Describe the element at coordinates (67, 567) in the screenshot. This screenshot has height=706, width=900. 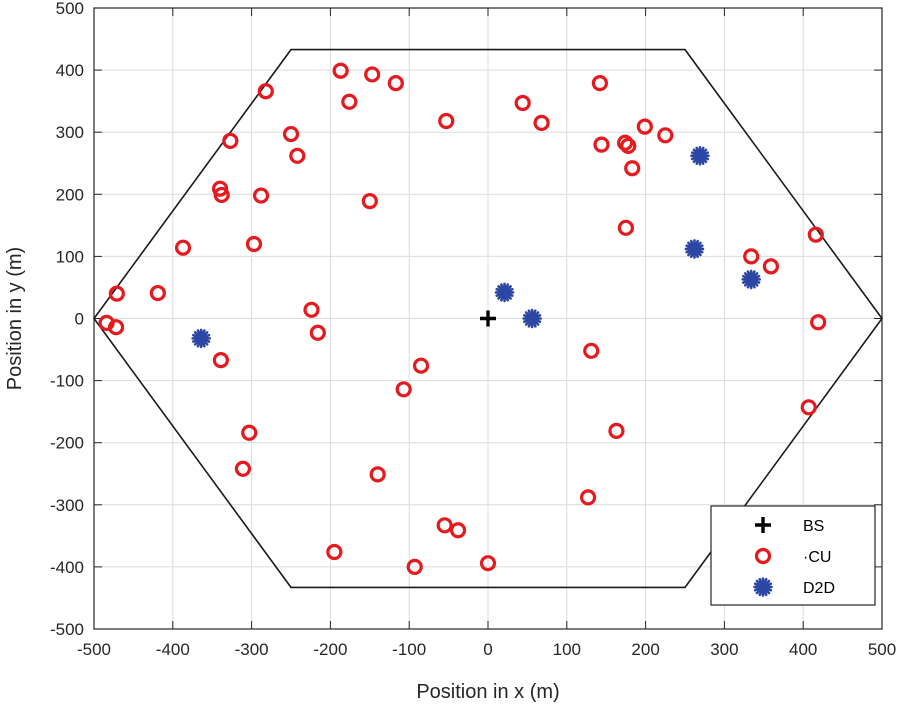
I see `y-tick-label: -400` at that location.